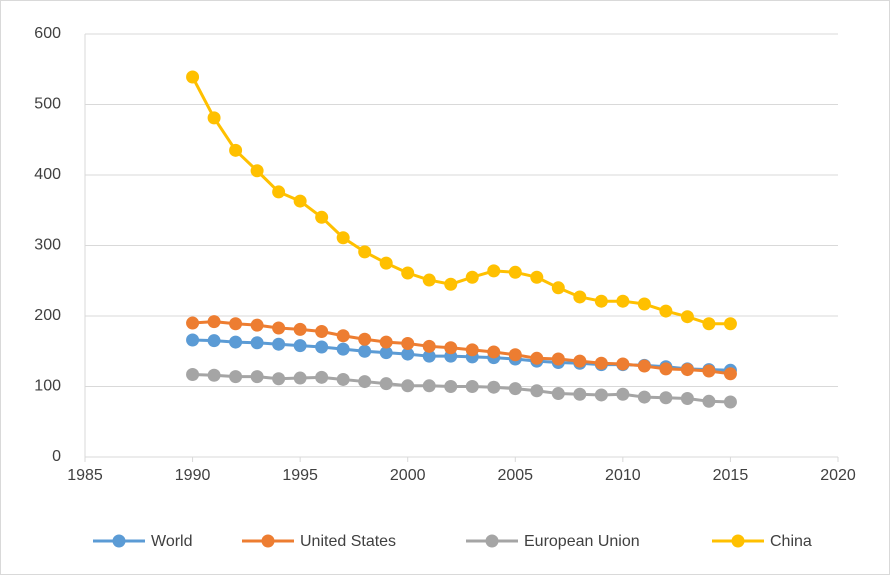 The height and width of the screenshot is (575, 890). What do you see at coordinates (731, 475) in the screenshot?
I see `x-tick-label: 2015` at bounding box center [731, 475].